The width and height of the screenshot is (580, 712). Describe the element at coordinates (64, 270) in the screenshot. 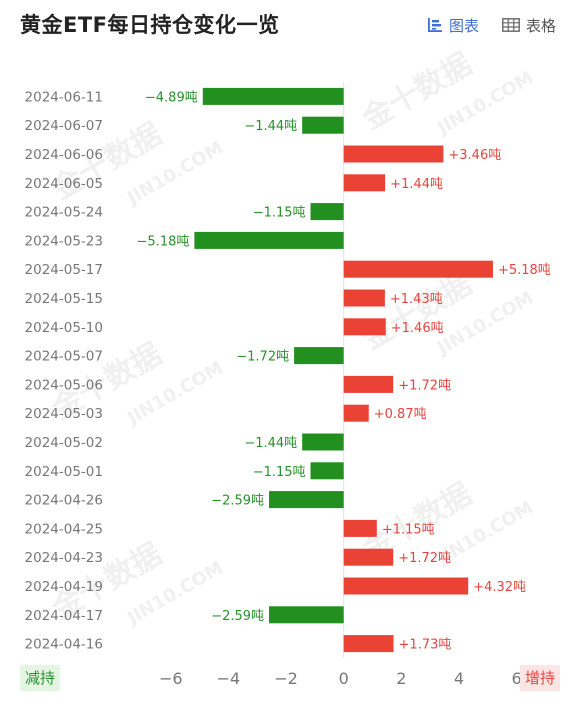

I see `category-label: 2024-05-17` at that location.